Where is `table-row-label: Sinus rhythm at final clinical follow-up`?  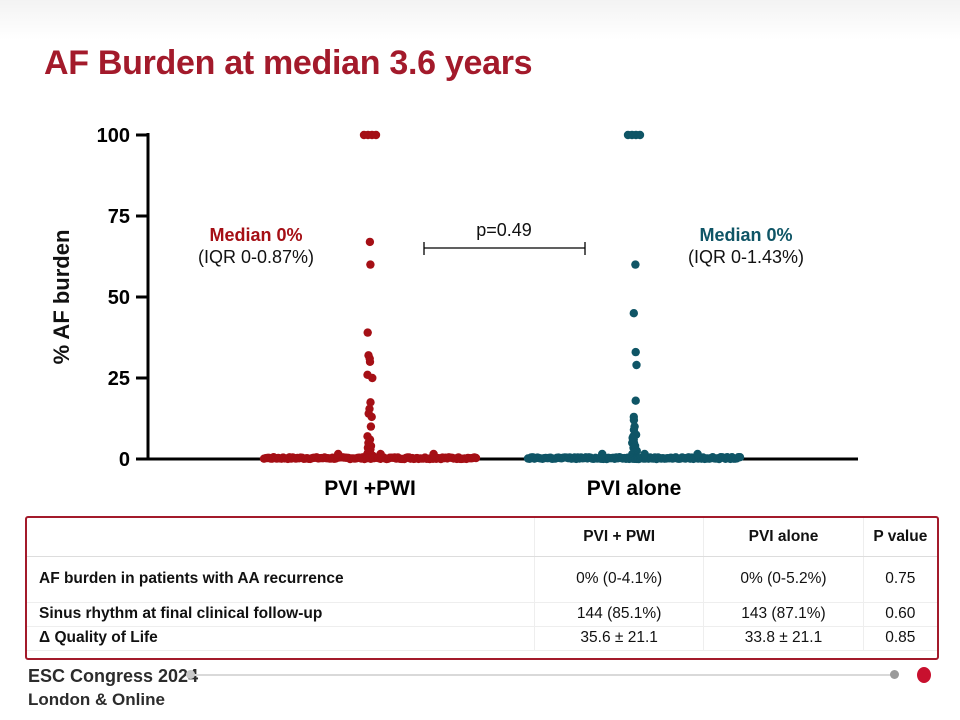
table-row-label: Sinus rhythm at final clinical follow-up is located at coordinates (281, 614).